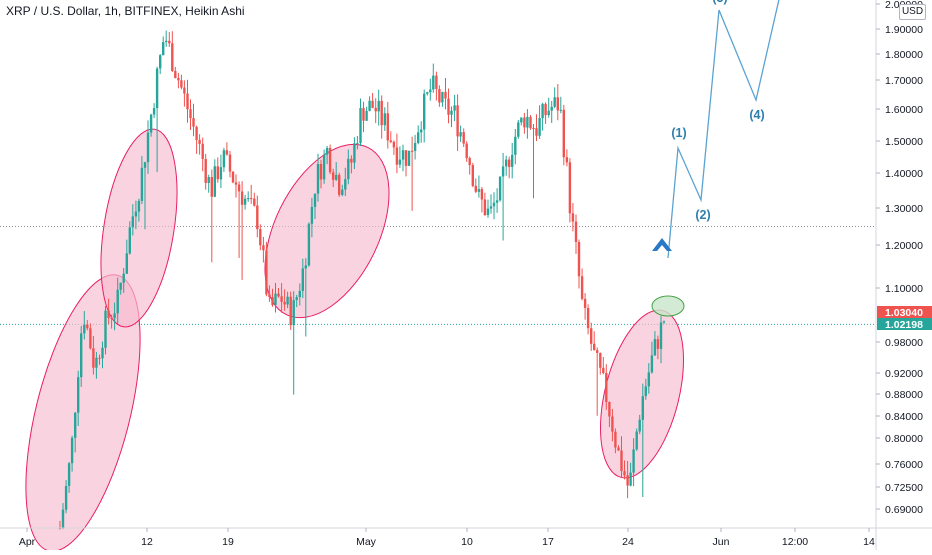 The image size is (932, 555). Describe the element at coordinates (912, 12) in the screenshot. I see `currency-button: USD` at that location.